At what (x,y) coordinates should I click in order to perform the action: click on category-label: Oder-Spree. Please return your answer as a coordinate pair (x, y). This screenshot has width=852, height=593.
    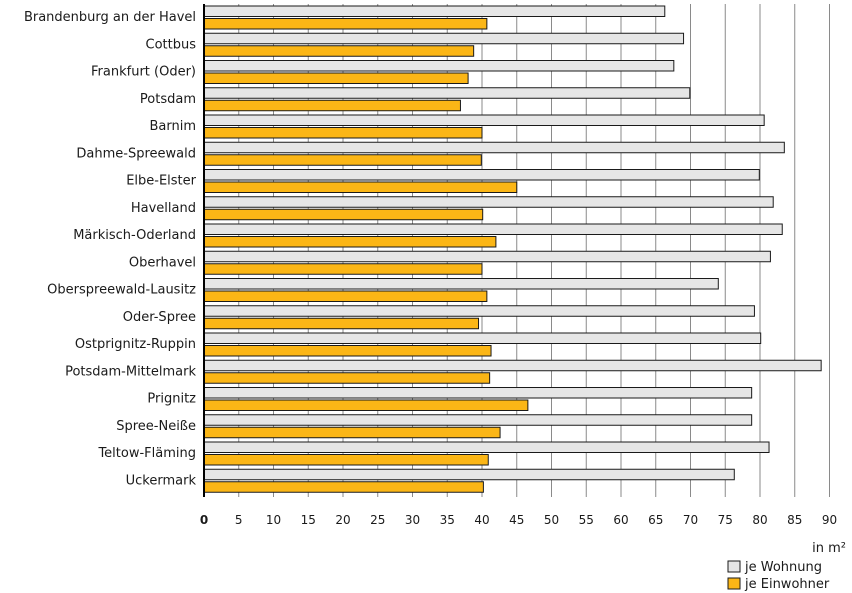
    Looking at the image, I should click on (159, 317).